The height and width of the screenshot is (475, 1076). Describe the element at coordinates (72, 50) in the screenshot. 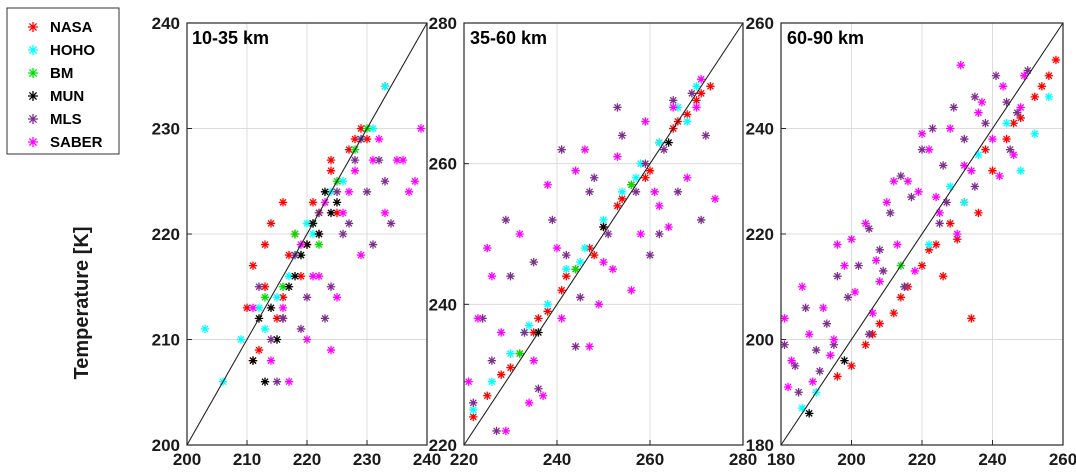

I see `legend-label-hoho: HOHO` at that location.